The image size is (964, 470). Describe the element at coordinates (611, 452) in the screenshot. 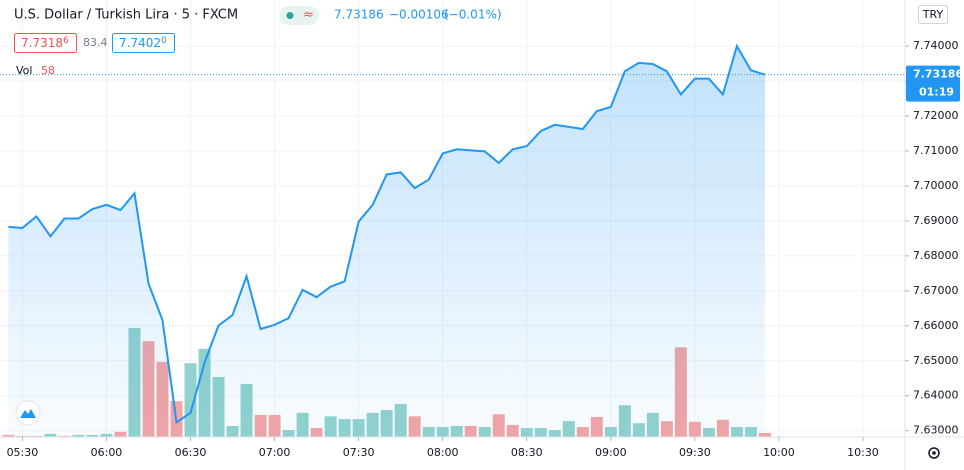

I see `x-tick-label: 09:00` at that location.